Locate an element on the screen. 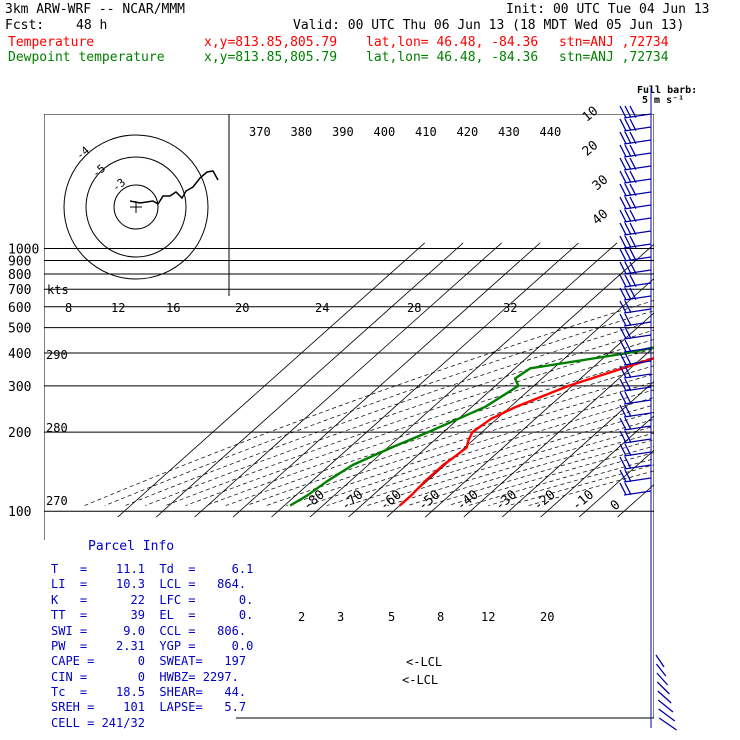 This screenshot has height=740, width=740. pressure-tick-label: 400 is located at coordinates (19, 354).